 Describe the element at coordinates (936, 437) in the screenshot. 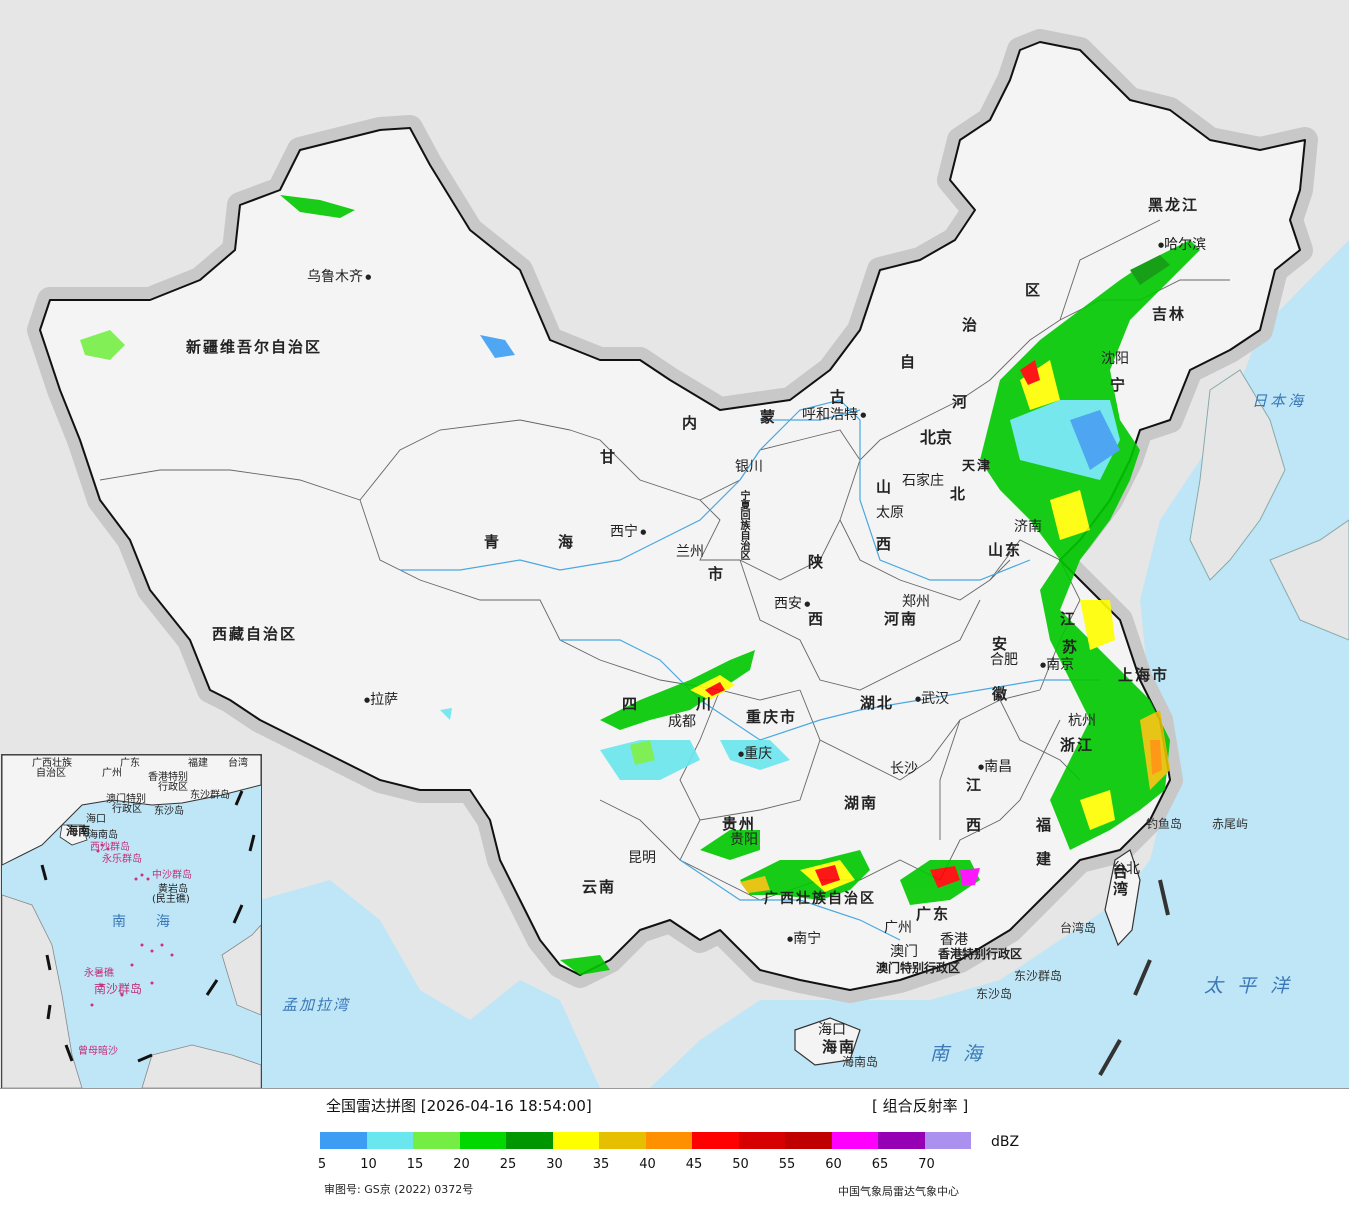

I see `city-label: 北京` at that location.